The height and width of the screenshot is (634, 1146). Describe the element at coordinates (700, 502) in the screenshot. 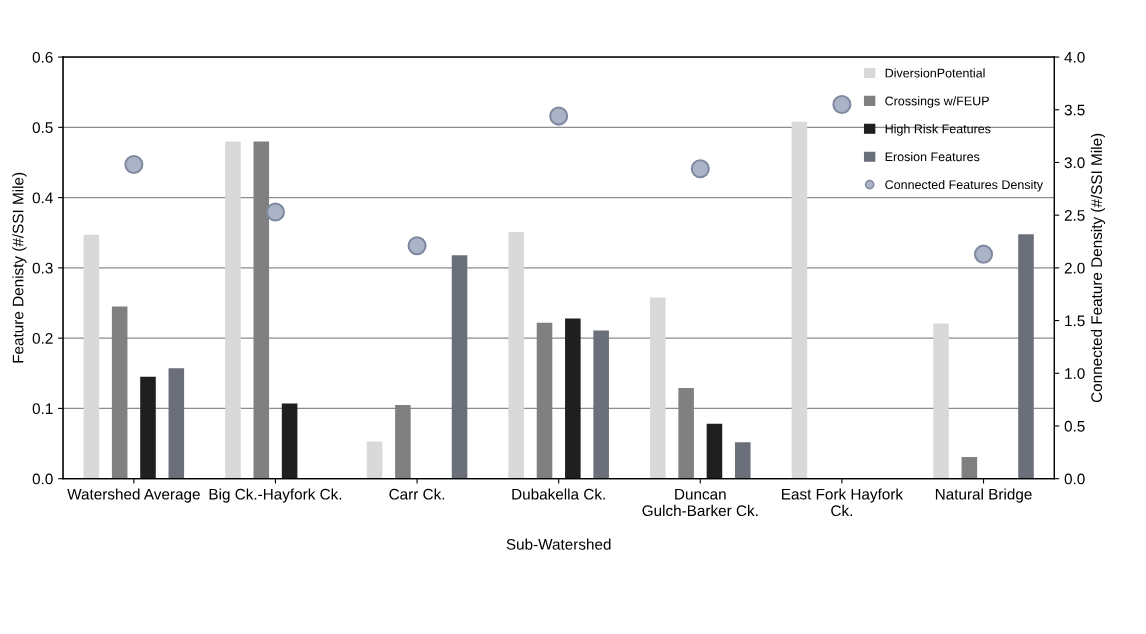

I see `x-tick-label: Duncan Gulch-Barker Ck.` at that location.